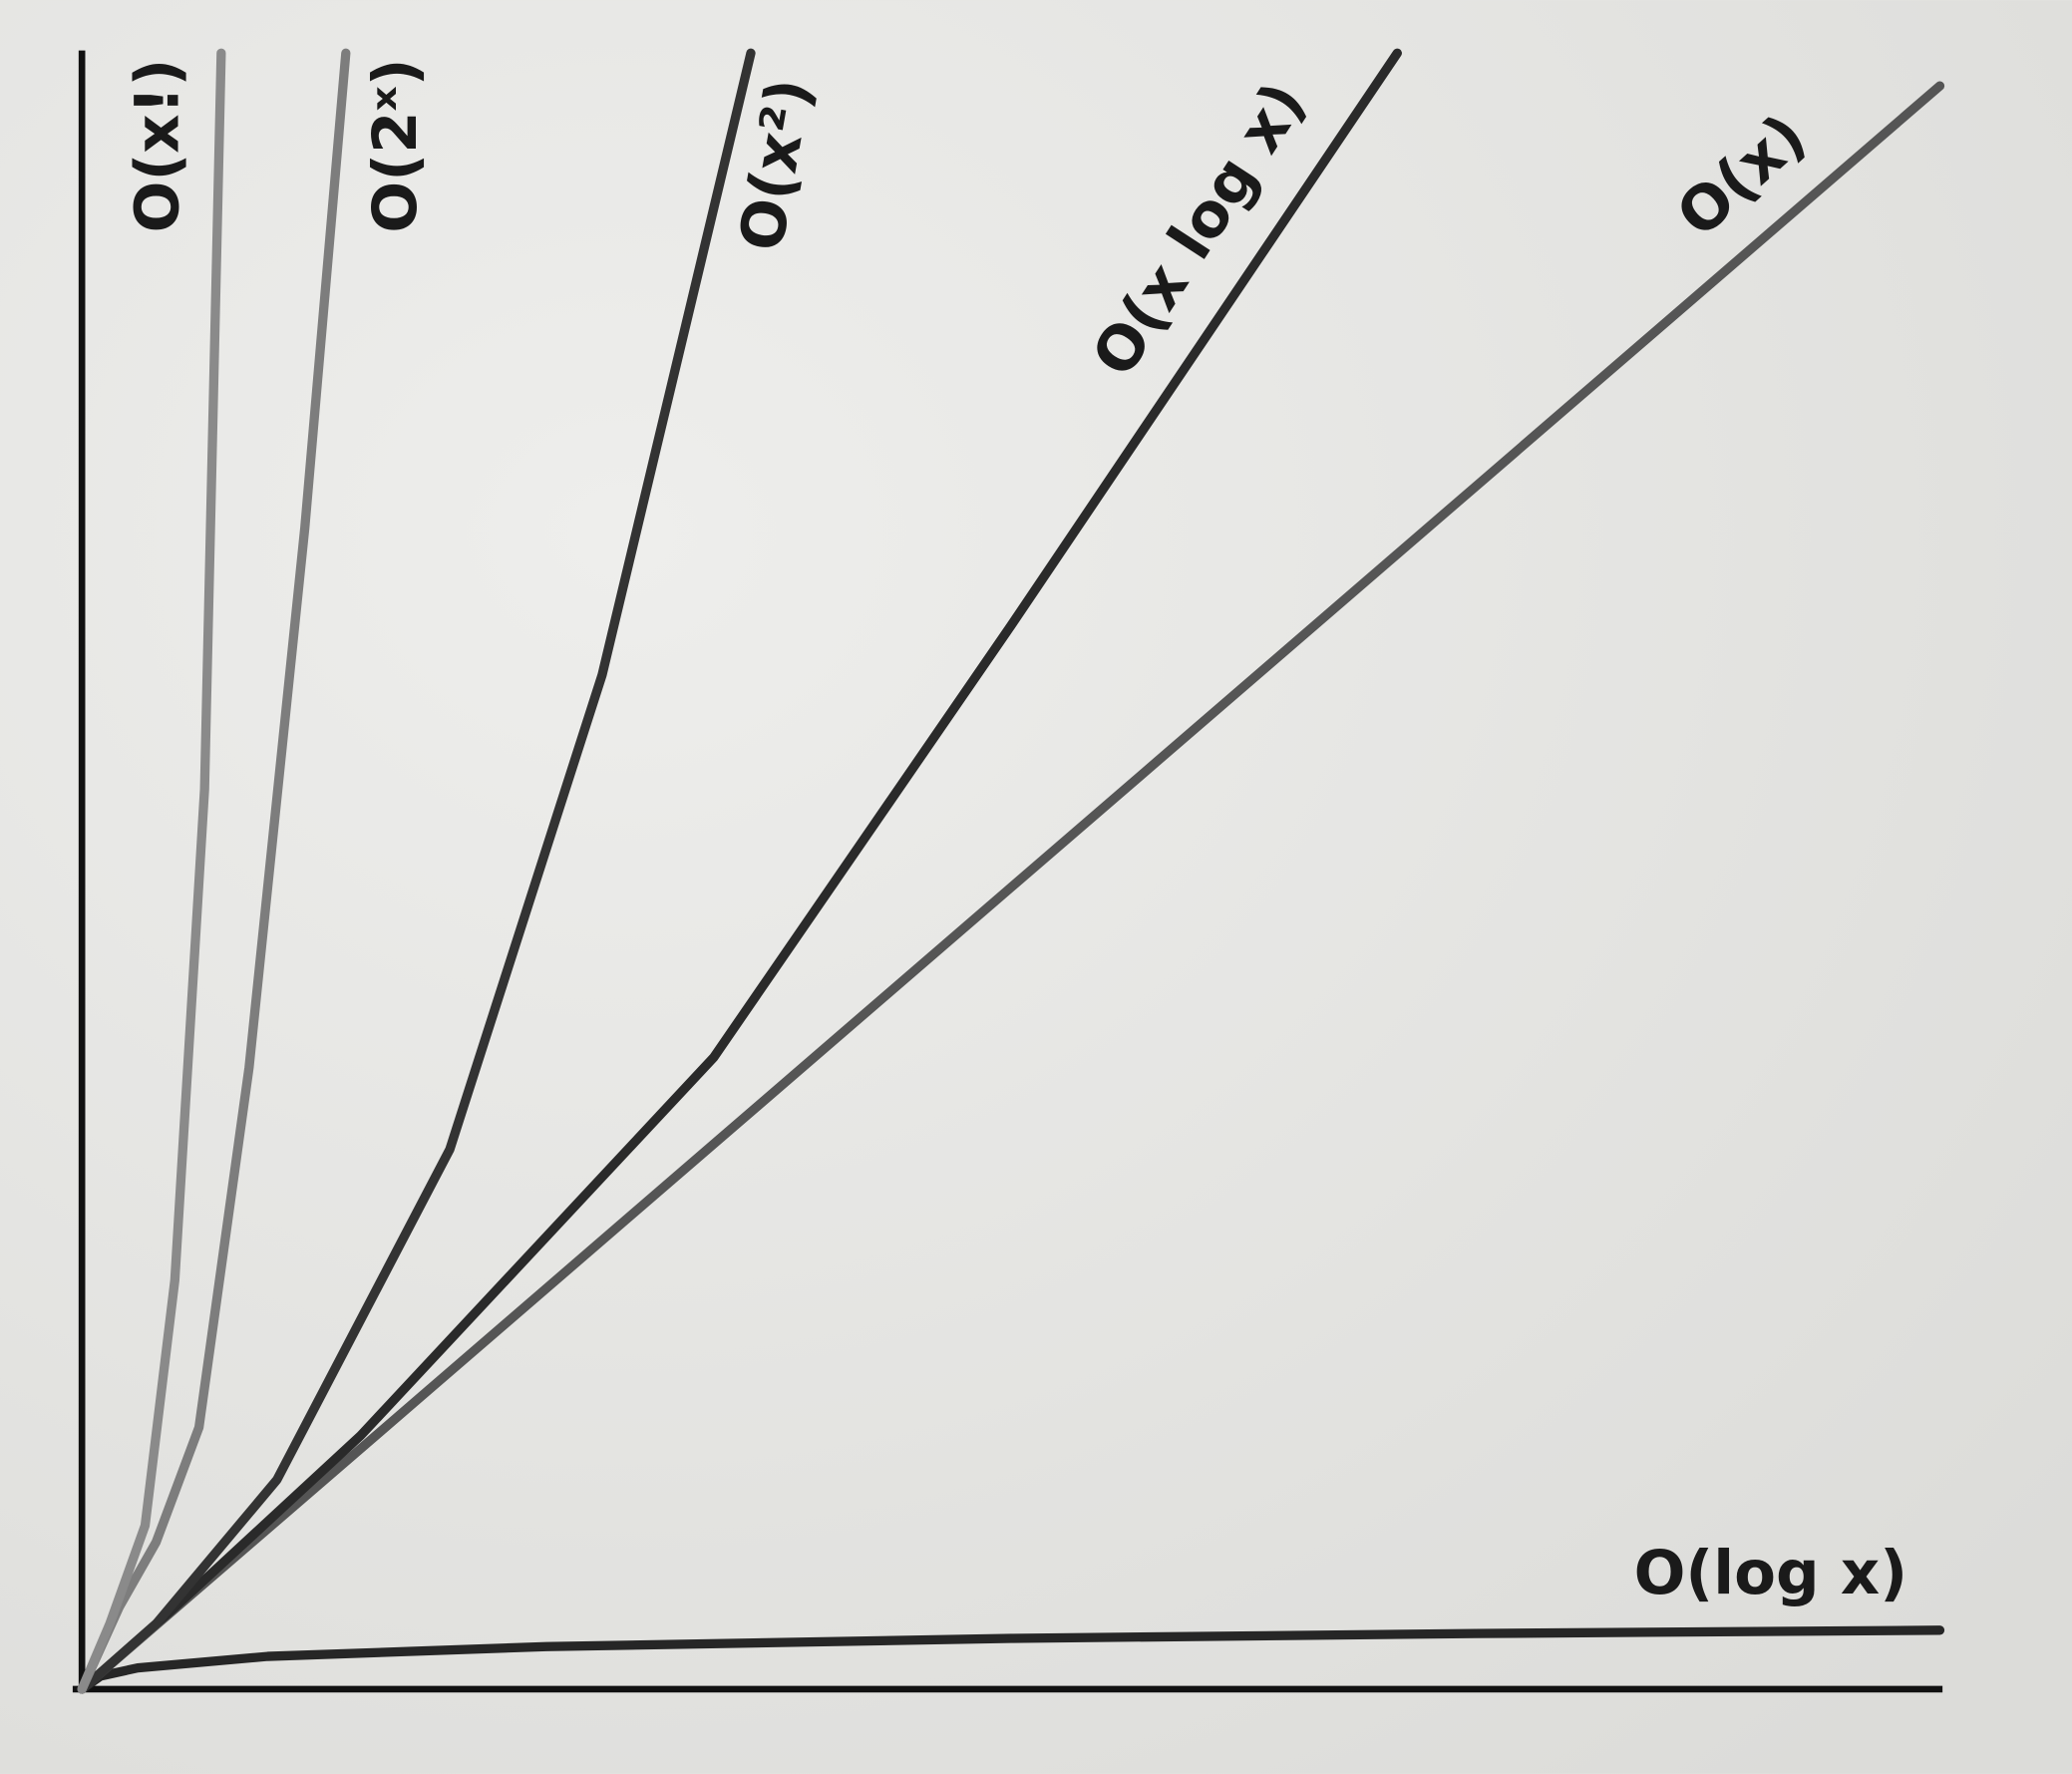 This screenshot has width=2072, height=1774. I want to click on series-label: O(log x), so click(1771, 1573).